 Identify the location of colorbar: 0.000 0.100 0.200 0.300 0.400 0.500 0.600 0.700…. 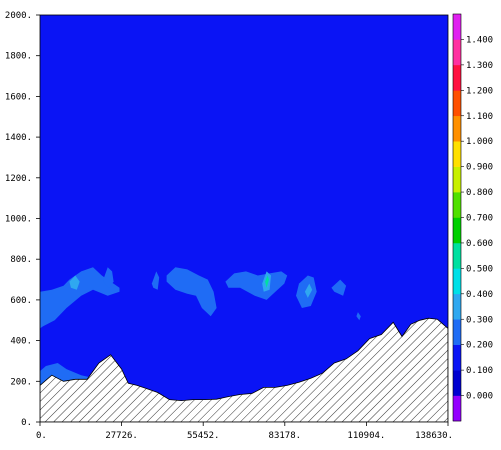
(472, 217).